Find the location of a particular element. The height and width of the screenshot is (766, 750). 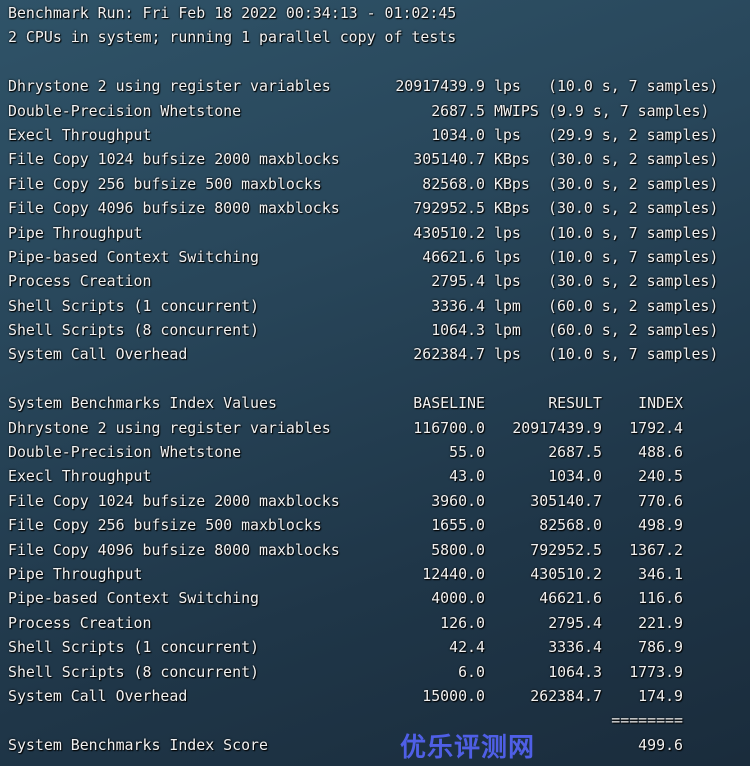

watermark-logo: 优乐评测网 is located at coordinates (468, 748).